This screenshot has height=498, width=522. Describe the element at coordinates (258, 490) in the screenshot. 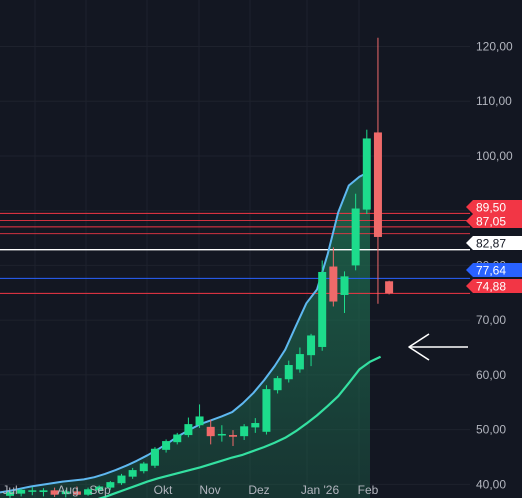

I see `x-tick-label-5: Dez` at that location.